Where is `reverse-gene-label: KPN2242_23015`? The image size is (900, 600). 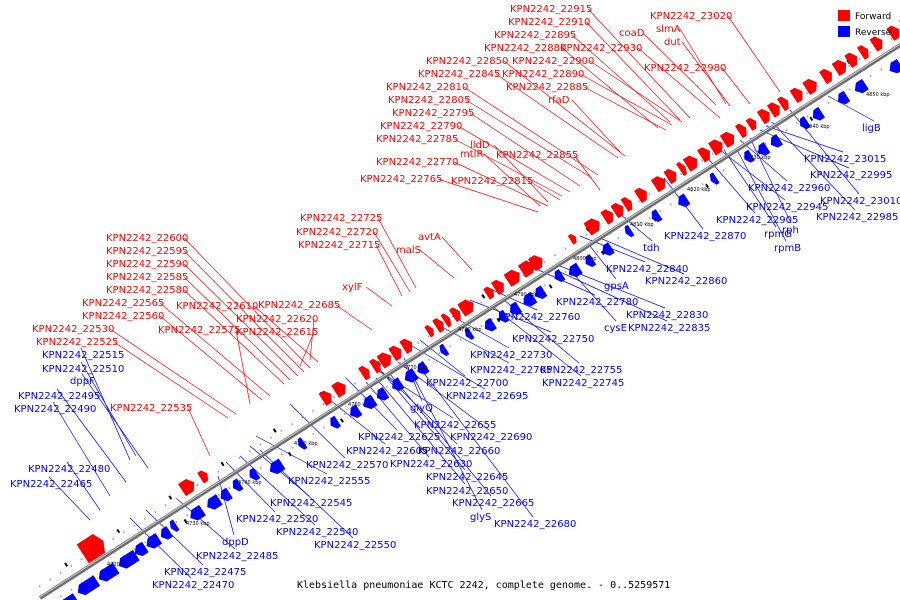 reverse-gene-label: KPN2242_23015 is located at coordinates (845, 159).